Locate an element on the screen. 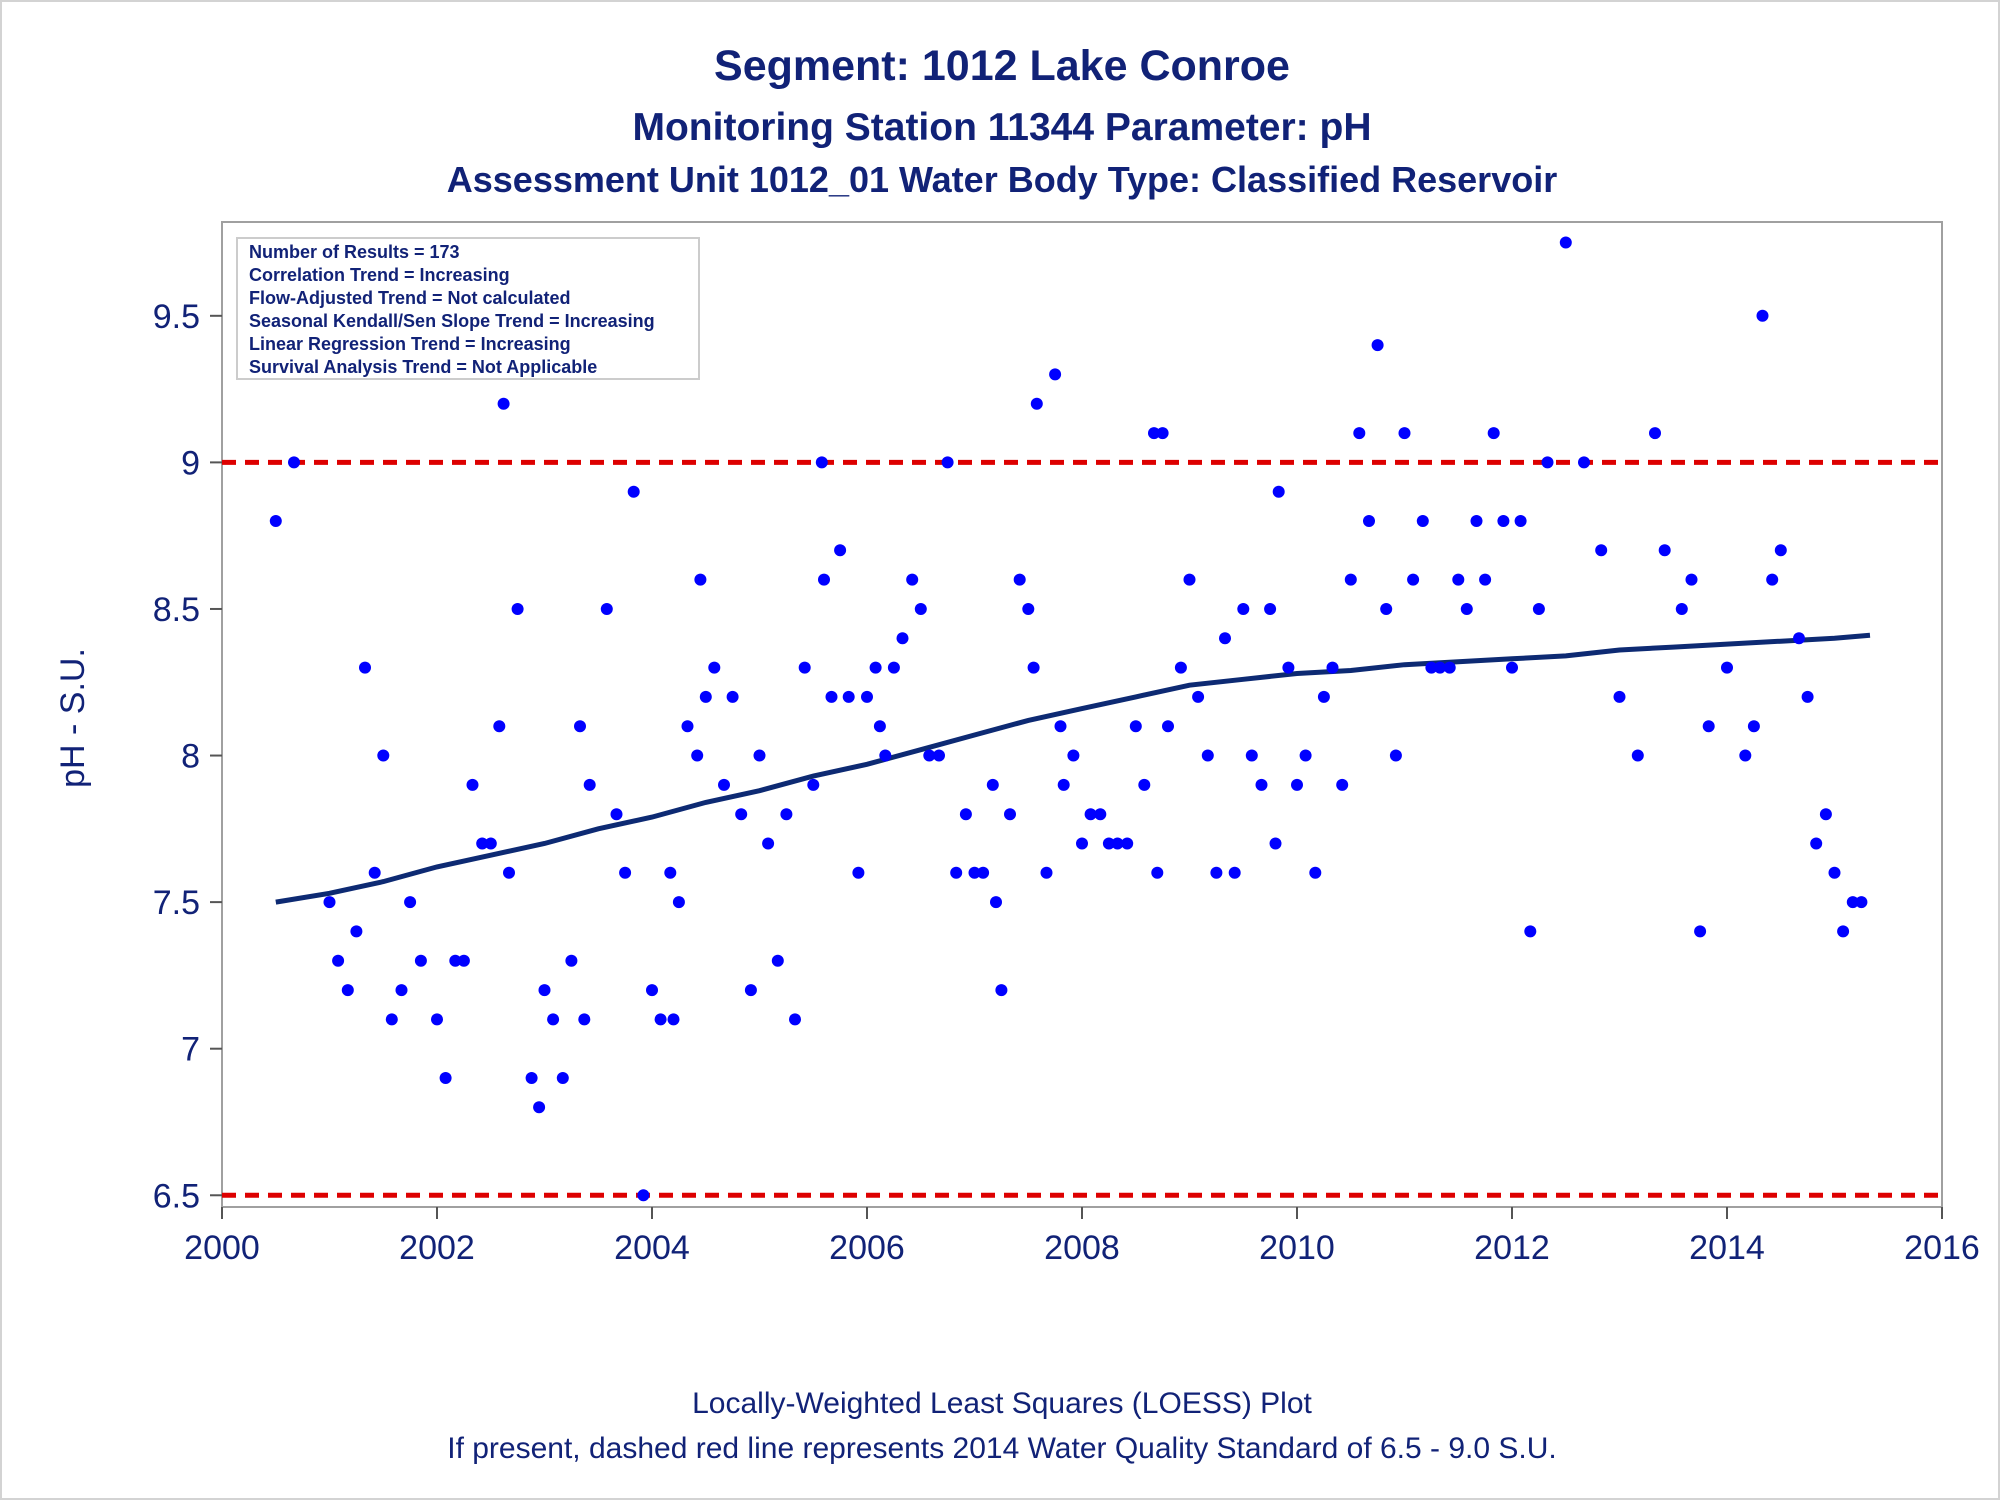  y-axis: 6.5 7 7.5 8 8.5 9 9.5 is located at coordinates (187, 756).